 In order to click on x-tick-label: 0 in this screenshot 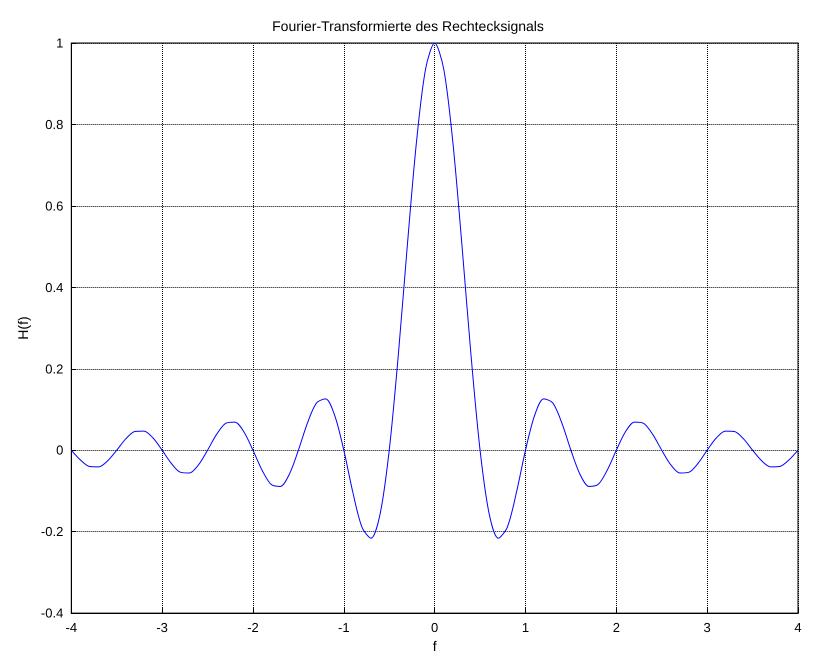, I will do `click(434, 628)`.